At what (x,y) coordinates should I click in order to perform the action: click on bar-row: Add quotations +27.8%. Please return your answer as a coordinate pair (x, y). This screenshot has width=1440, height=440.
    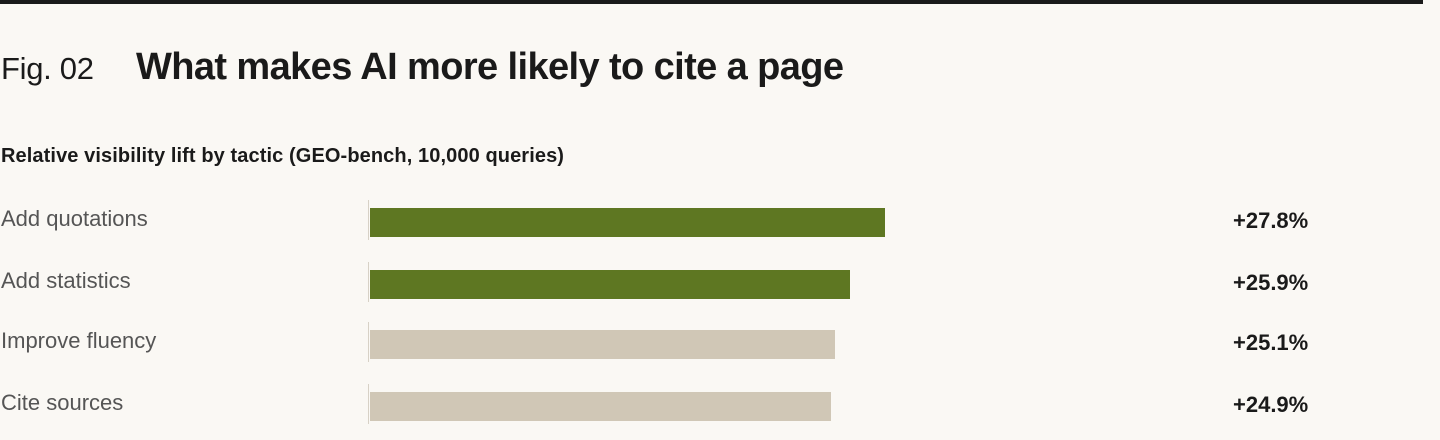
    Looking at the image, I should click on (720, 220).